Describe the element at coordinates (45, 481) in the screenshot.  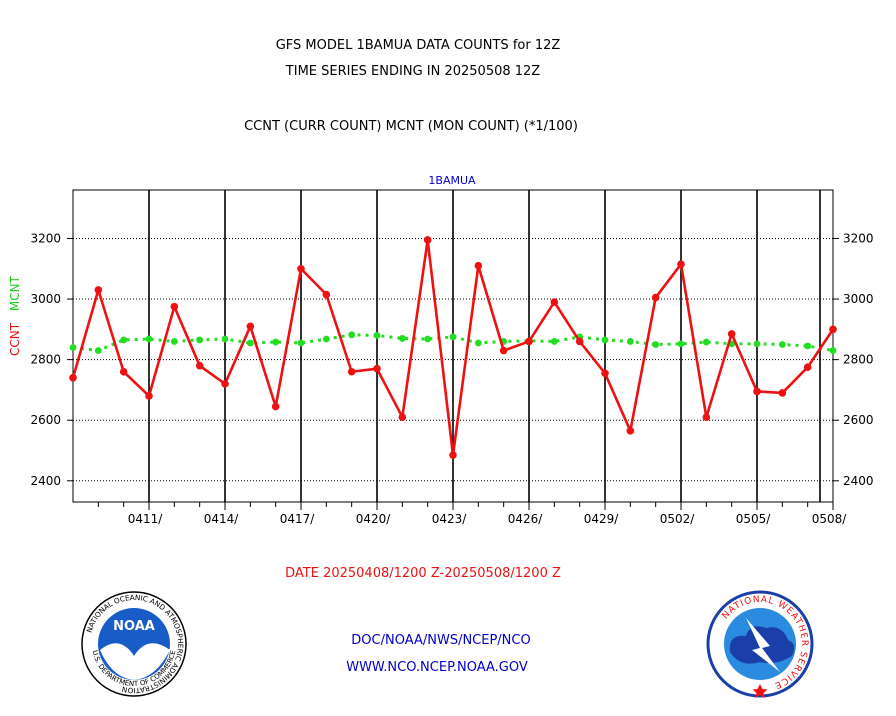
I see `y-tick-label-left: 2400` at that location.